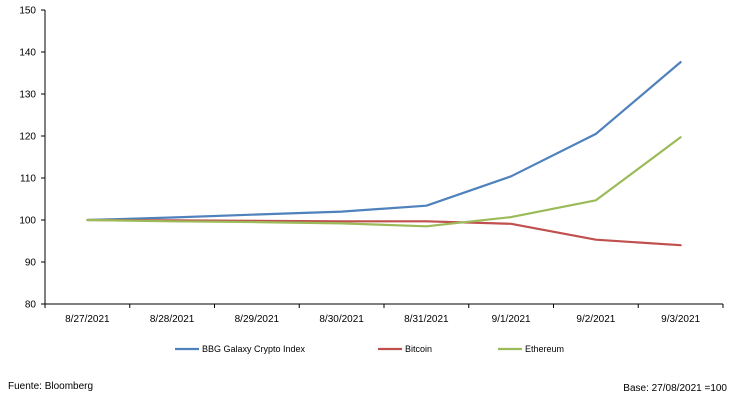 This screenshot has height=403, width=733. Describe the element at coordinates (28, 179) in the screenshot. I see `y-tick-label: 110` at that location.